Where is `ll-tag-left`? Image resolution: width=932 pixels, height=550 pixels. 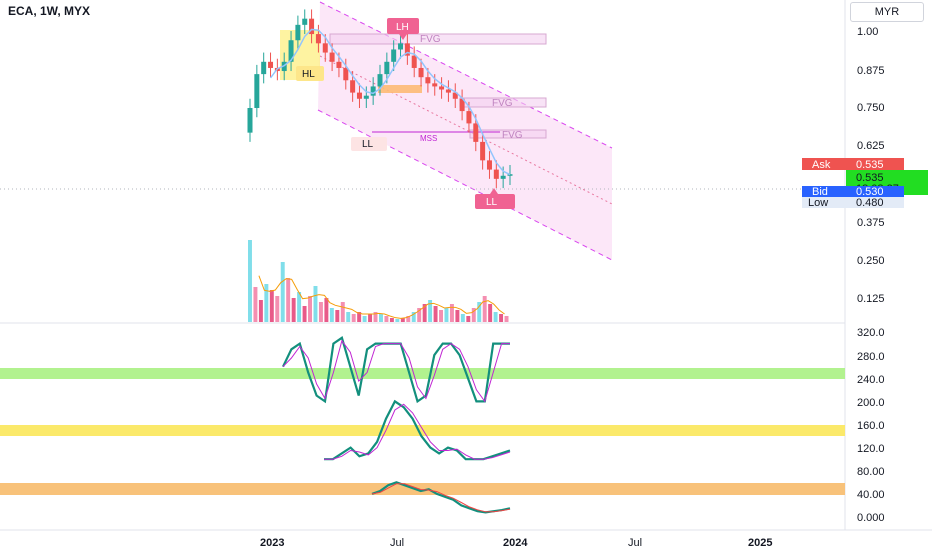
ll-tag-left is located at coordinates (369, 144).